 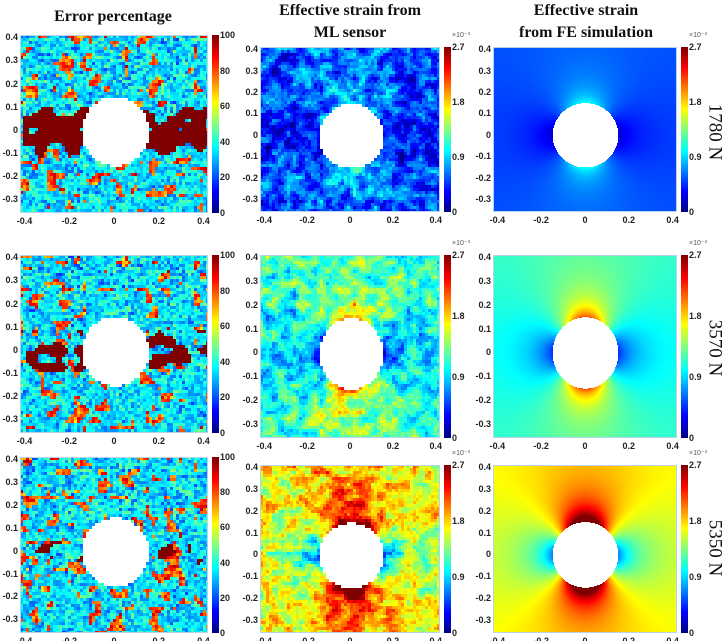 I want to click on colorbar-exponent-label: ×10⁻³, so click(x=698, y=453).